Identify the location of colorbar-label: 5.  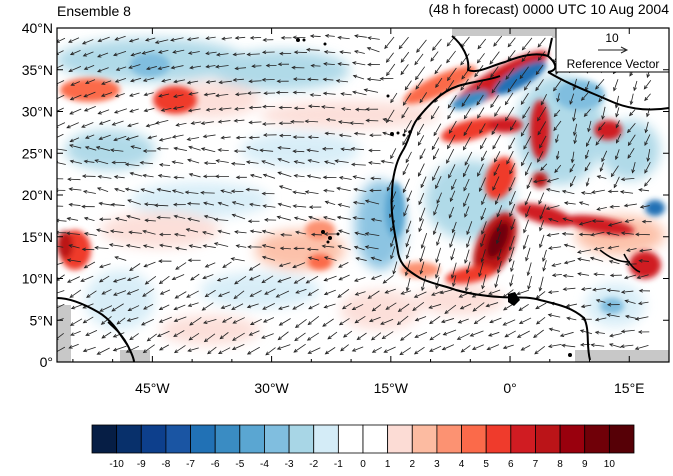
(486, 464).